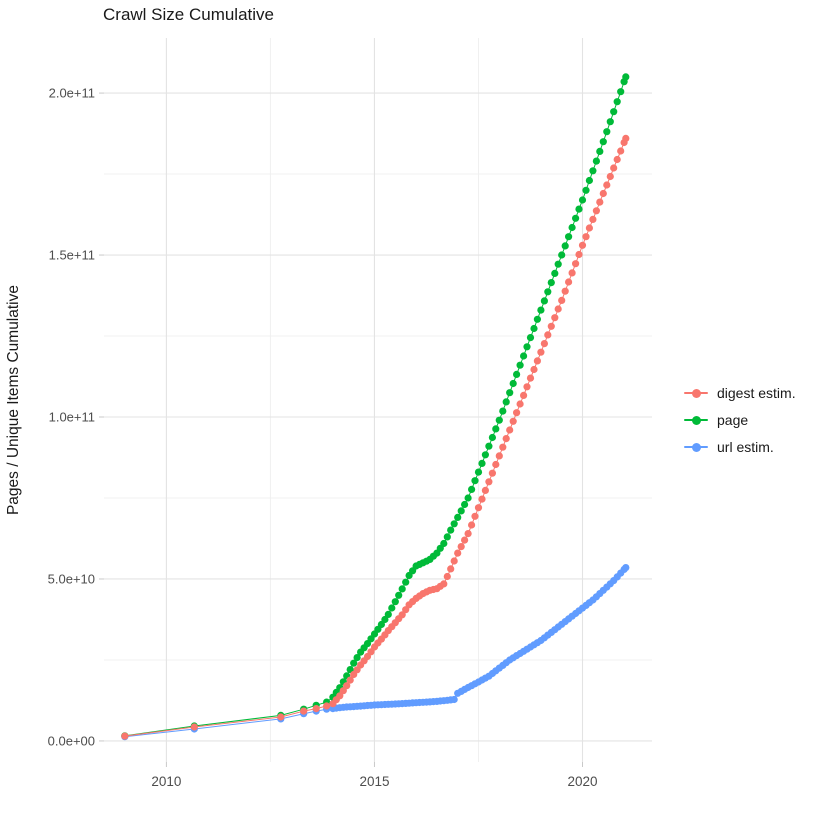 Image resolution: width=826 pixels, height=827 pixels. Describe the element at coordinates (756, 392) in the screenshot. I see `legend-label: digest estim.` at that location.